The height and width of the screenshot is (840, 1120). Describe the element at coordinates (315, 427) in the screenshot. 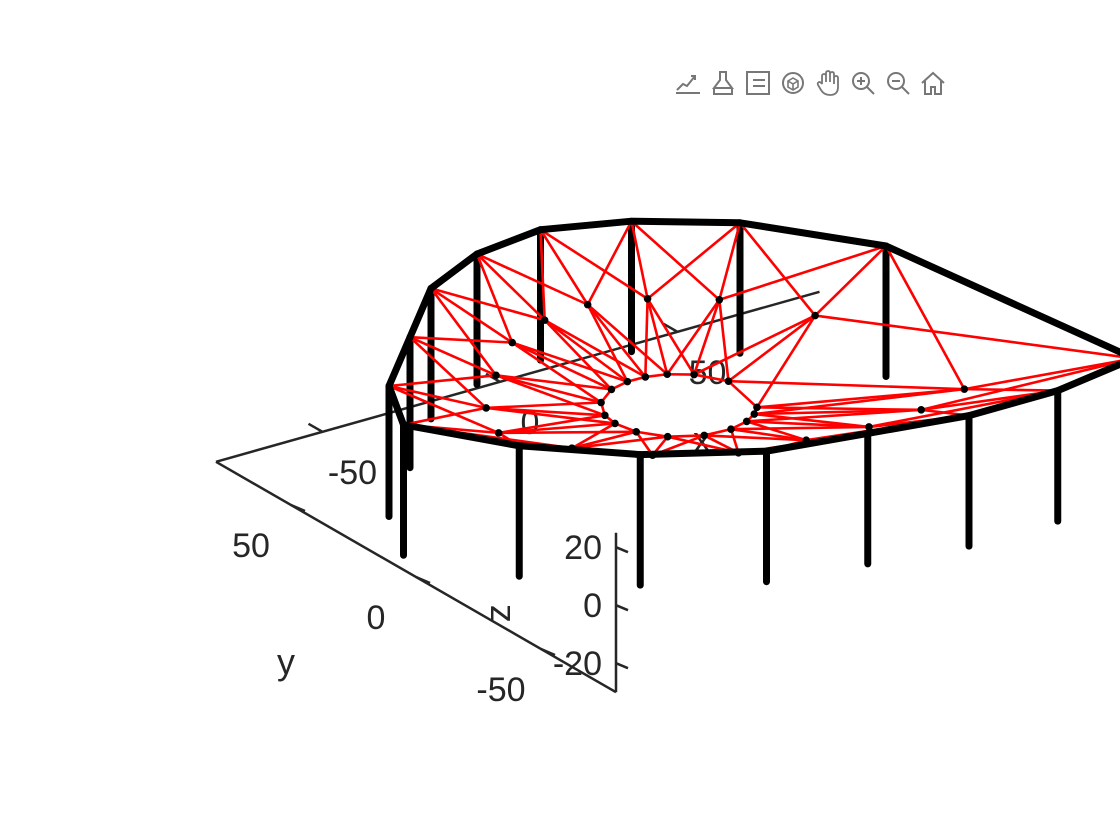

I see `x-tick` at that location.